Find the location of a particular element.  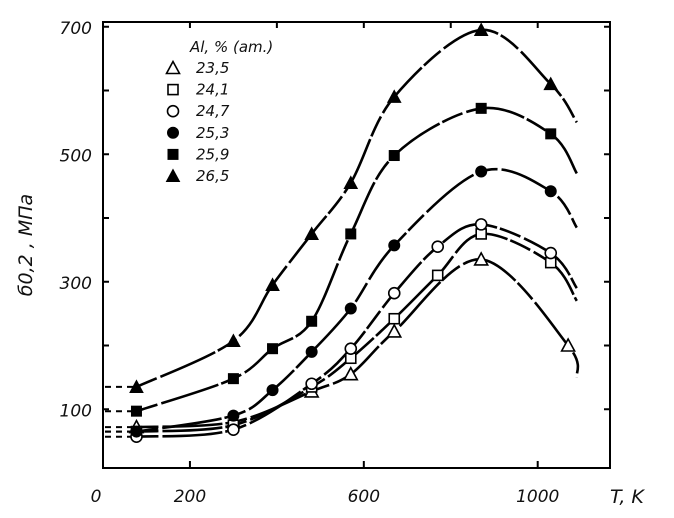

legend-label: 26,5 is located at coordinates (212, 176).